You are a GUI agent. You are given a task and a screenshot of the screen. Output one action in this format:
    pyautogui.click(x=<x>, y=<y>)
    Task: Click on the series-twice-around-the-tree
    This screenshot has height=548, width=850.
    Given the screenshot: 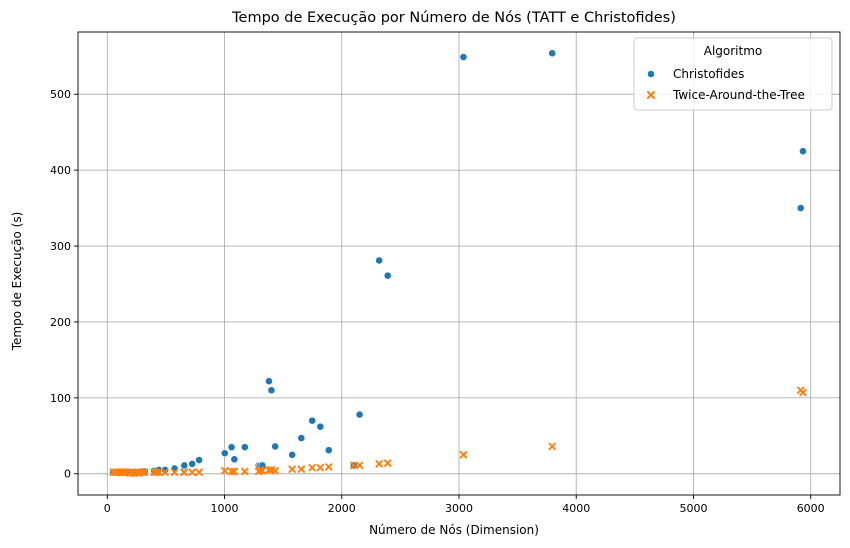 What is the action you would take?
    pyautogui.click(x=458, y=431)
    